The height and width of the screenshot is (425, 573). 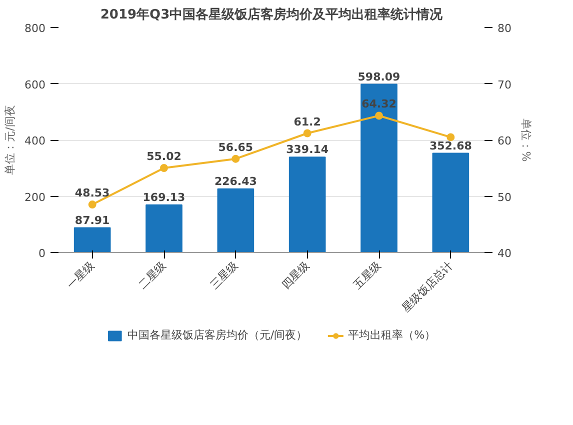 I want to click on x-tick-label: 四星级, so click(x=295, y=275).